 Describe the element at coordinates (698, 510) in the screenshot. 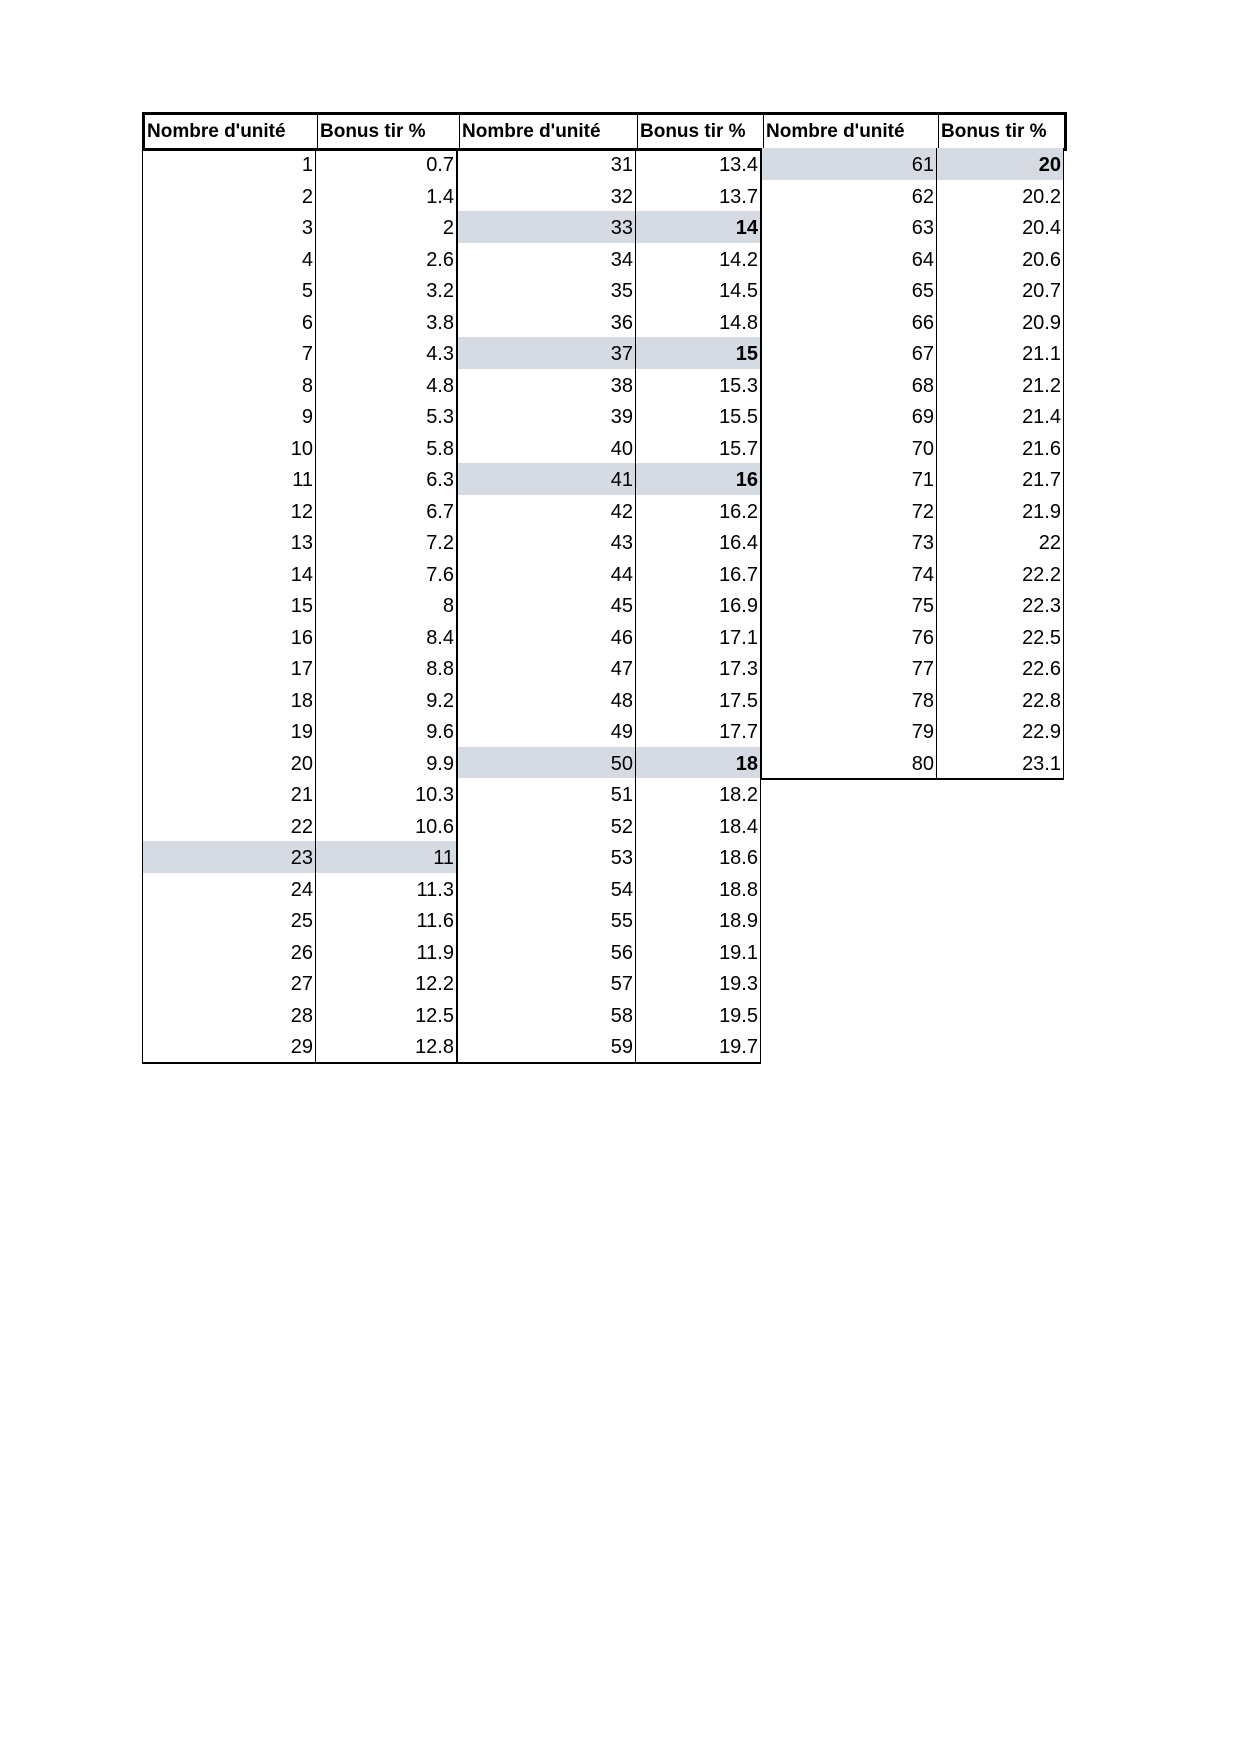

I see `cell-bonus-tir: 16.2` at that location.